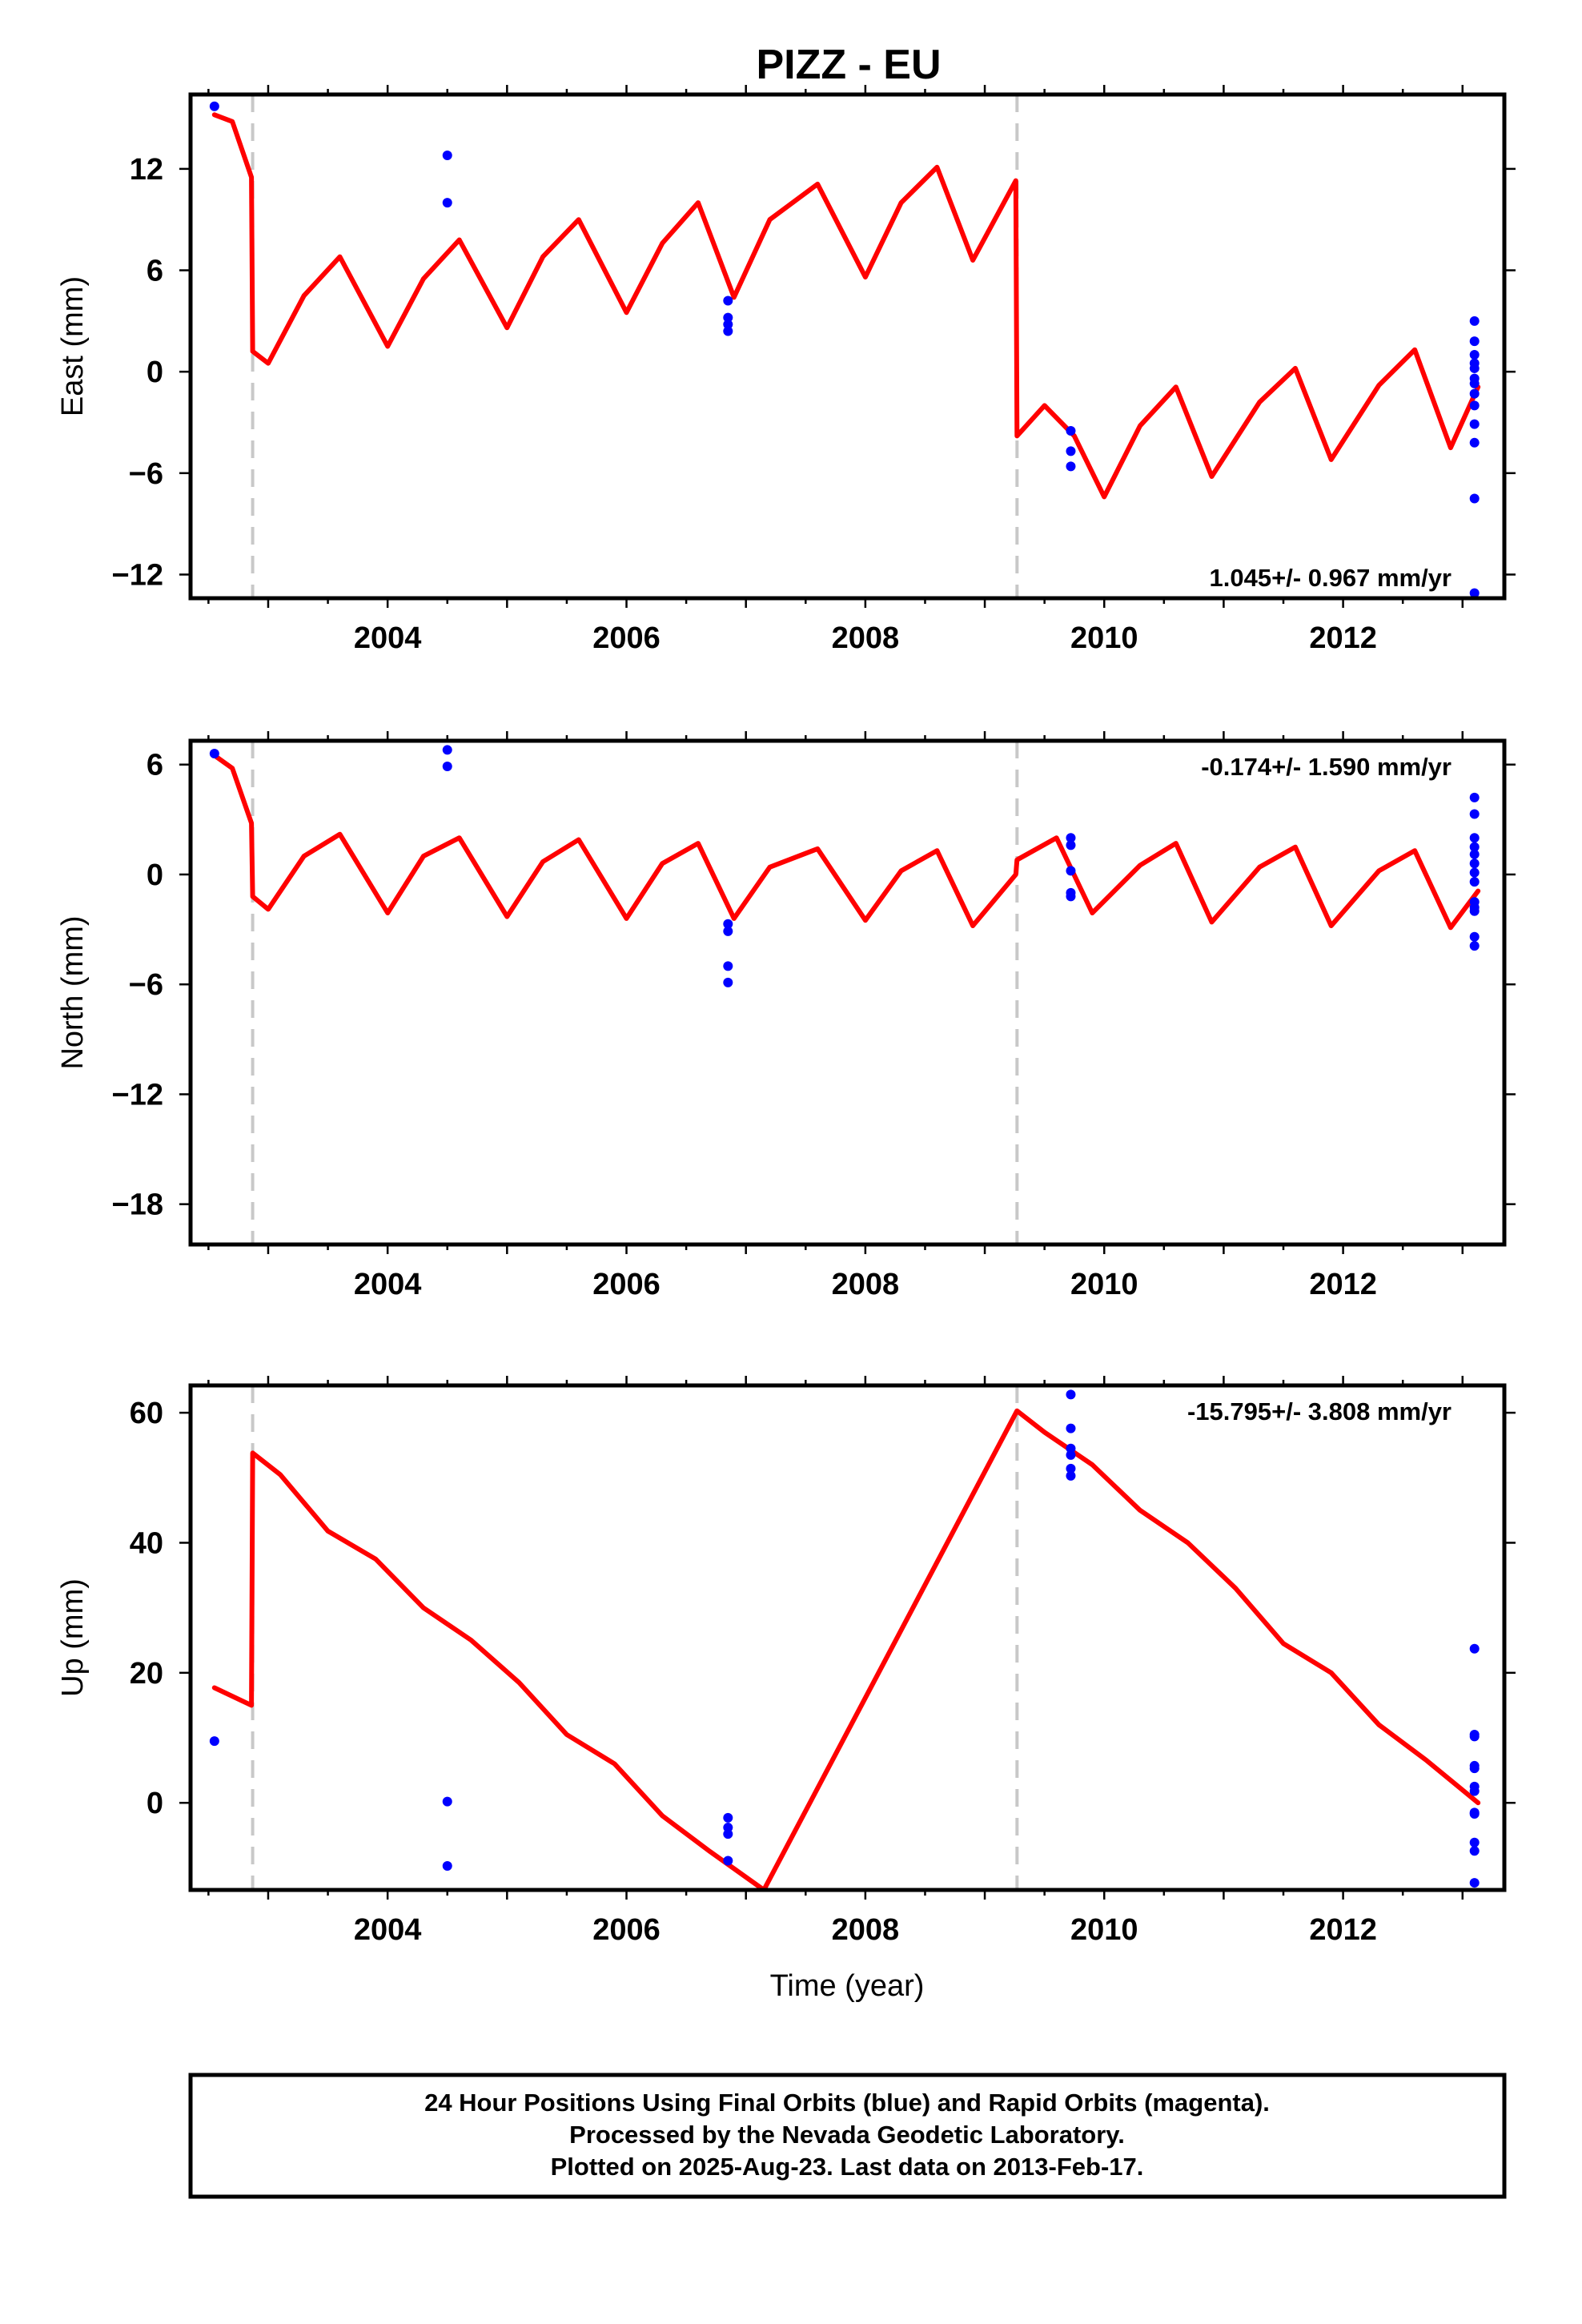 Image resolution: width=1582 pixels, height=2324 pixels. Describe the element at coordinates (137, 575) in the screenshot. I see `east-y-tick-label: −12` at that location.